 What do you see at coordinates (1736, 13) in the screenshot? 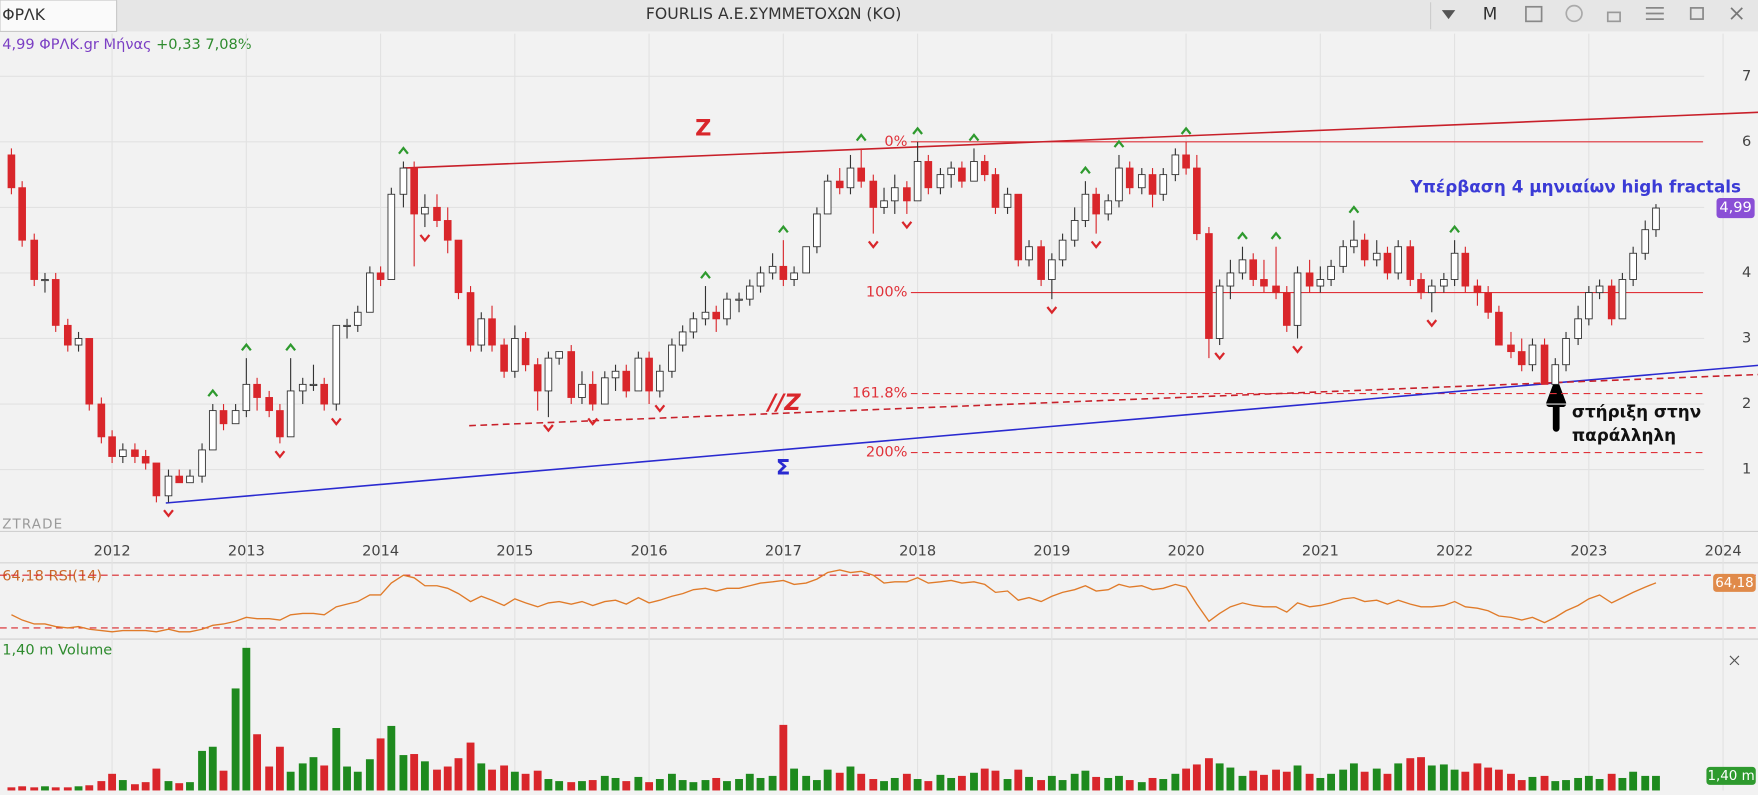
I see `close-button` at bounding box center [1736, 13].